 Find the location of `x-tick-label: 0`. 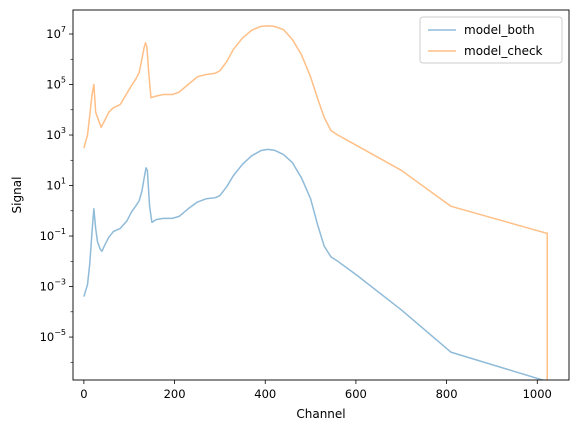

x-tick-label: 0 is located at coordinates (83, 394).